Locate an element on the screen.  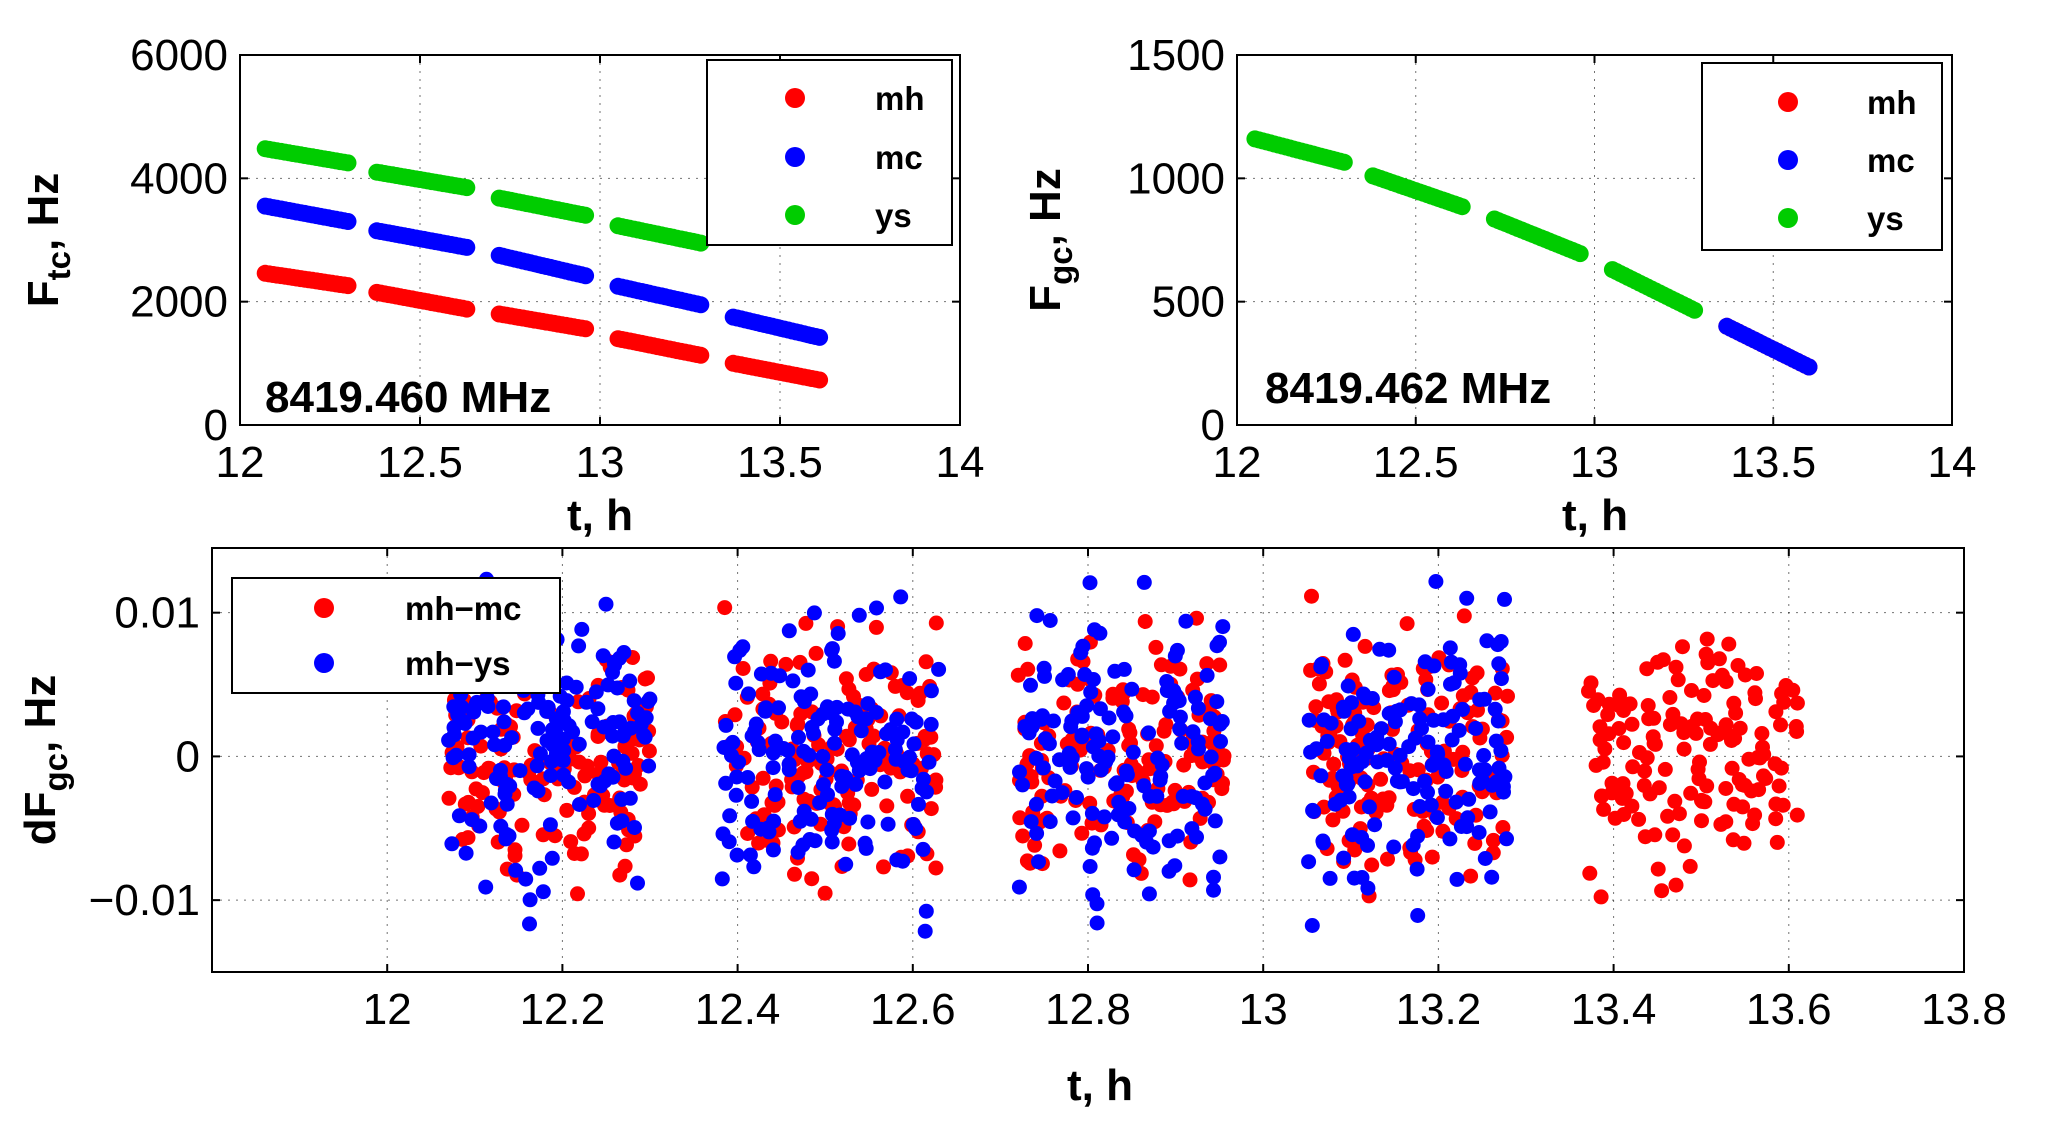
x-tick-label: 12.5 is located at coordinates (420, 462).